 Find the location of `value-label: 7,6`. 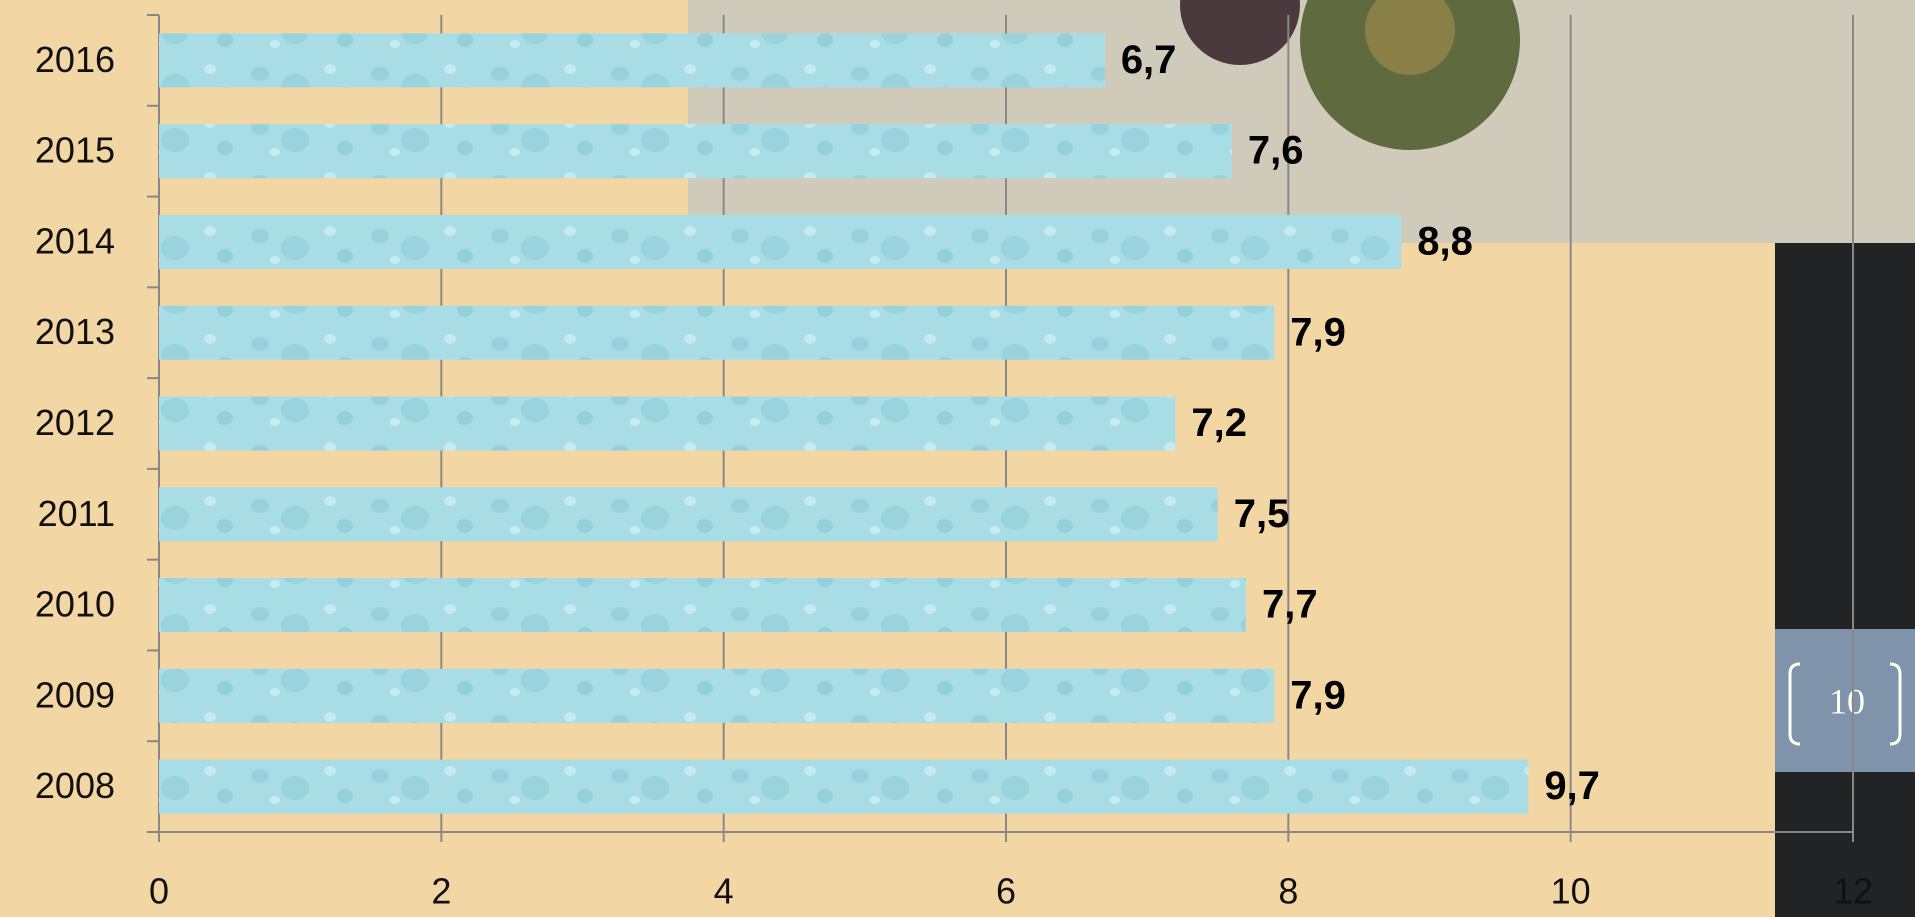

value-label: 7,6 is located at coordinates (1276, 151).